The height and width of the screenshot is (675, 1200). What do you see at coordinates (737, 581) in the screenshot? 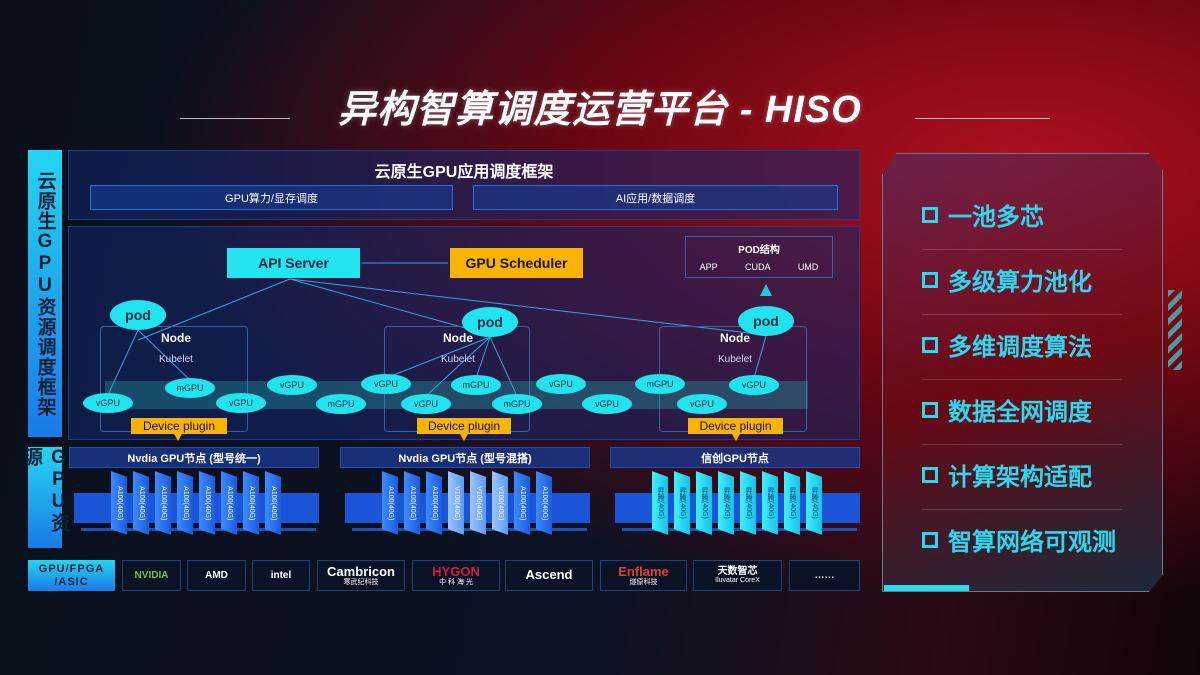
I see `vendor-sub: Iluvatar CoreX` at bounding box center [737, 581].